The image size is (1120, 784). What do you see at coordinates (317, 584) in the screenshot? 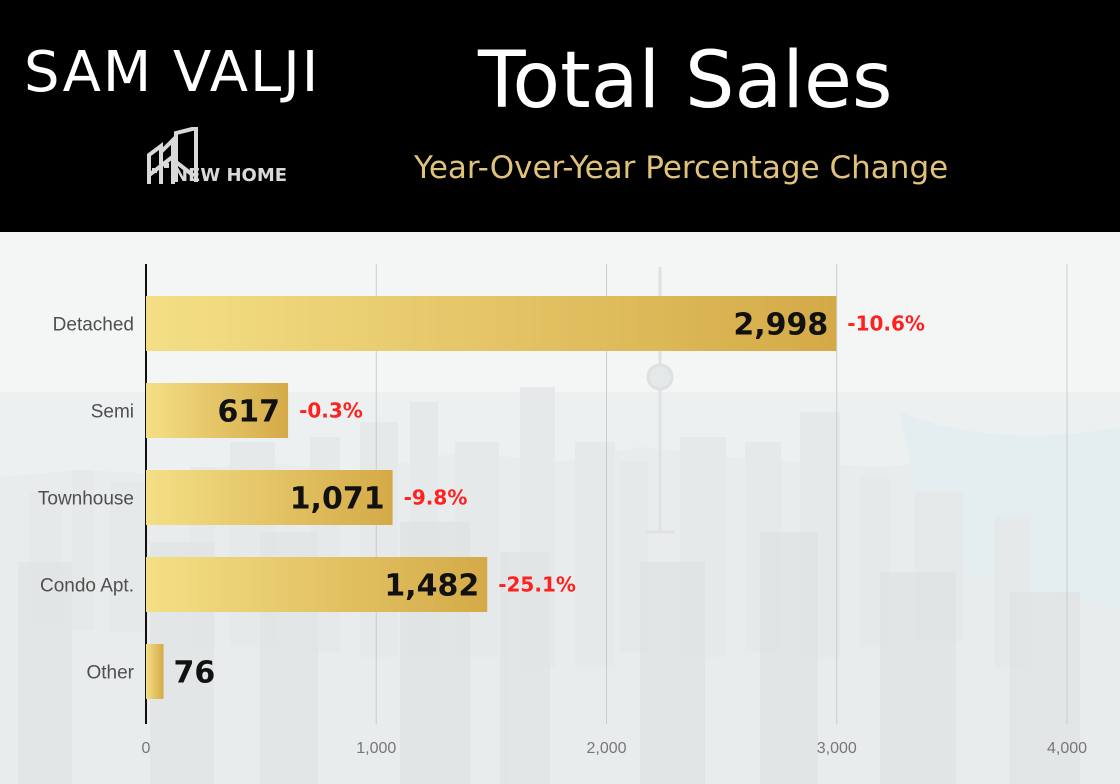
I see `bar-condo-apt` at bounding box center [317, 584].